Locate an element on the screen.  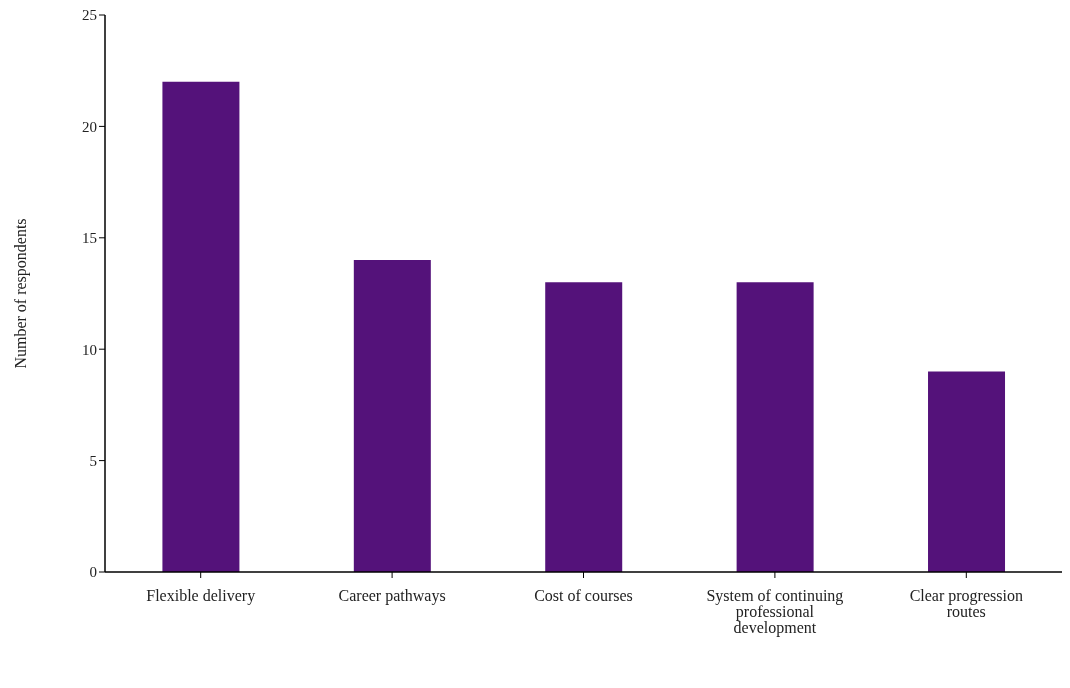
x-tick-label: Career pathways is located at coordinates (392, 596).